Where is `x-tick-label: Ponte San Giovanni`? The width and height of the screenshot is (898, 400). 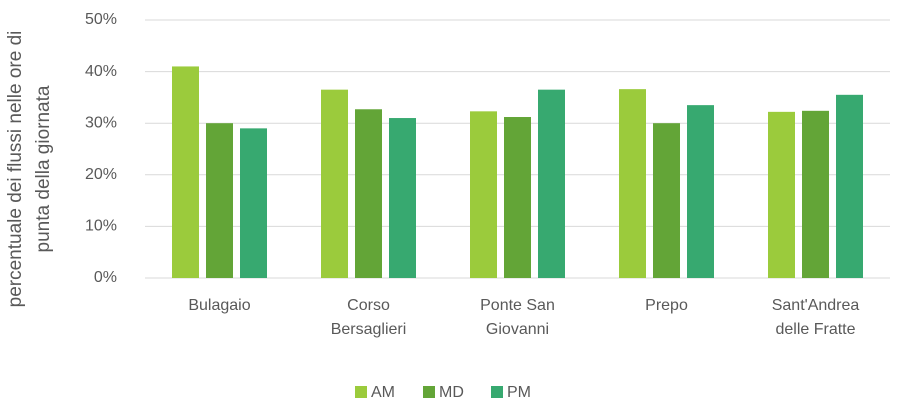
x-tick-label: Ponte San Giovanni is located at coordinates (517, 317).